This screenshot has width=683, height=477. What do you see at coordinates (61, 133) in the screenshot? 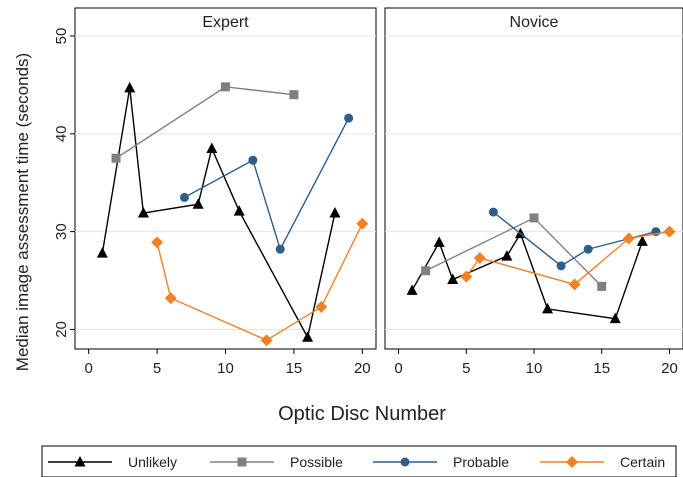
I see `y-tick-label: 40` at bounding box center [61, 133].